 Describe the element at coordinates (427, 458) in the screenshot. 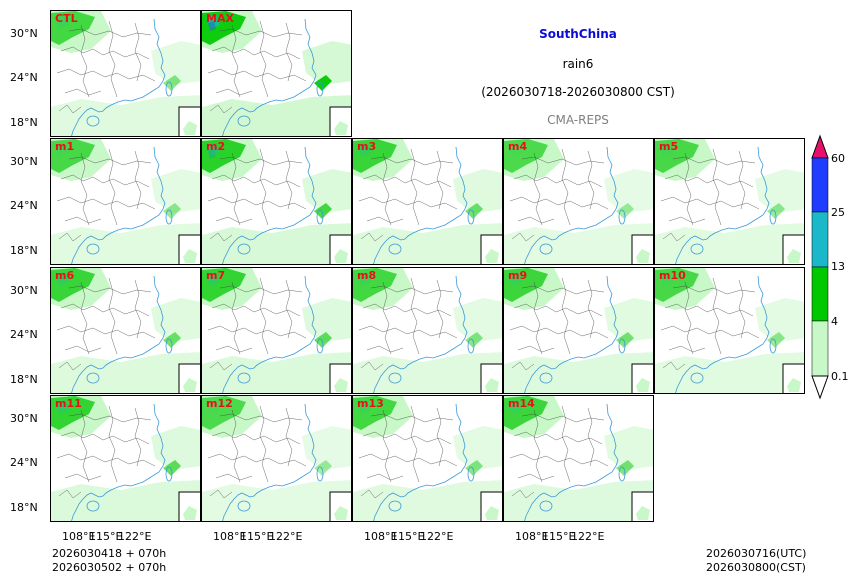

I see `map-panel-m13: m13` at that location.